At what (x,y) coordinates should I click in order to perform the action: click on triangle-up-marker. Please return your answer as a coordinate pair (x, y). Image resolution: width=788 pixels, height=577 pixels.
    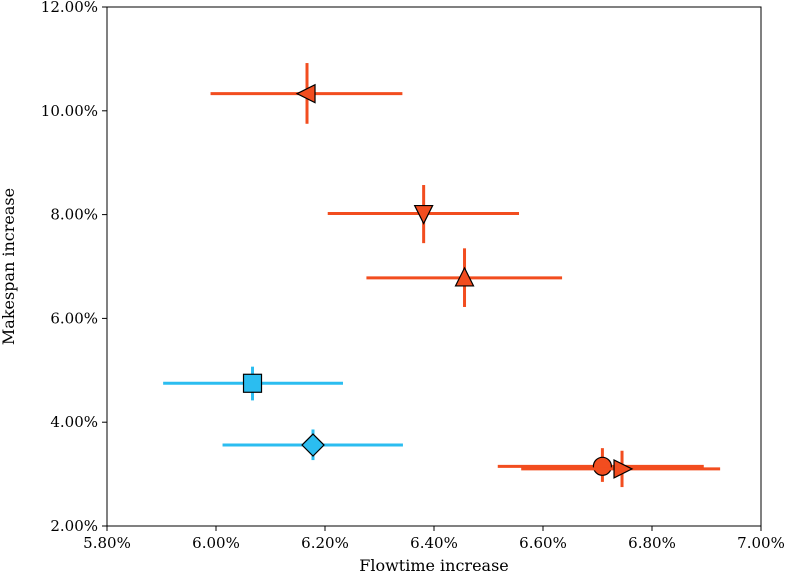
    Looking at the image, I should click on (464, 276).